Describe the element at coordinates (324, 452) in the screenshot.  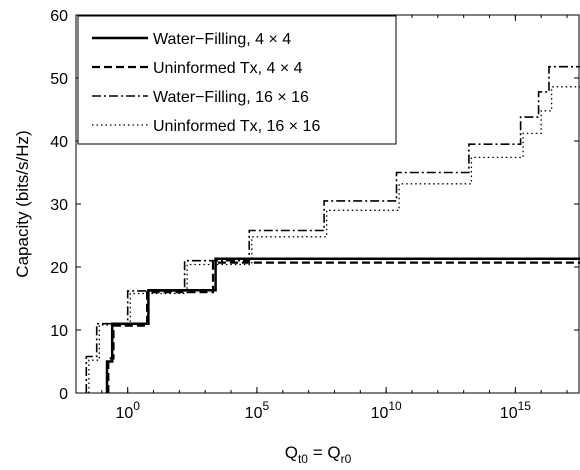
I see `x-axis-label-eq: = Q` at that location.